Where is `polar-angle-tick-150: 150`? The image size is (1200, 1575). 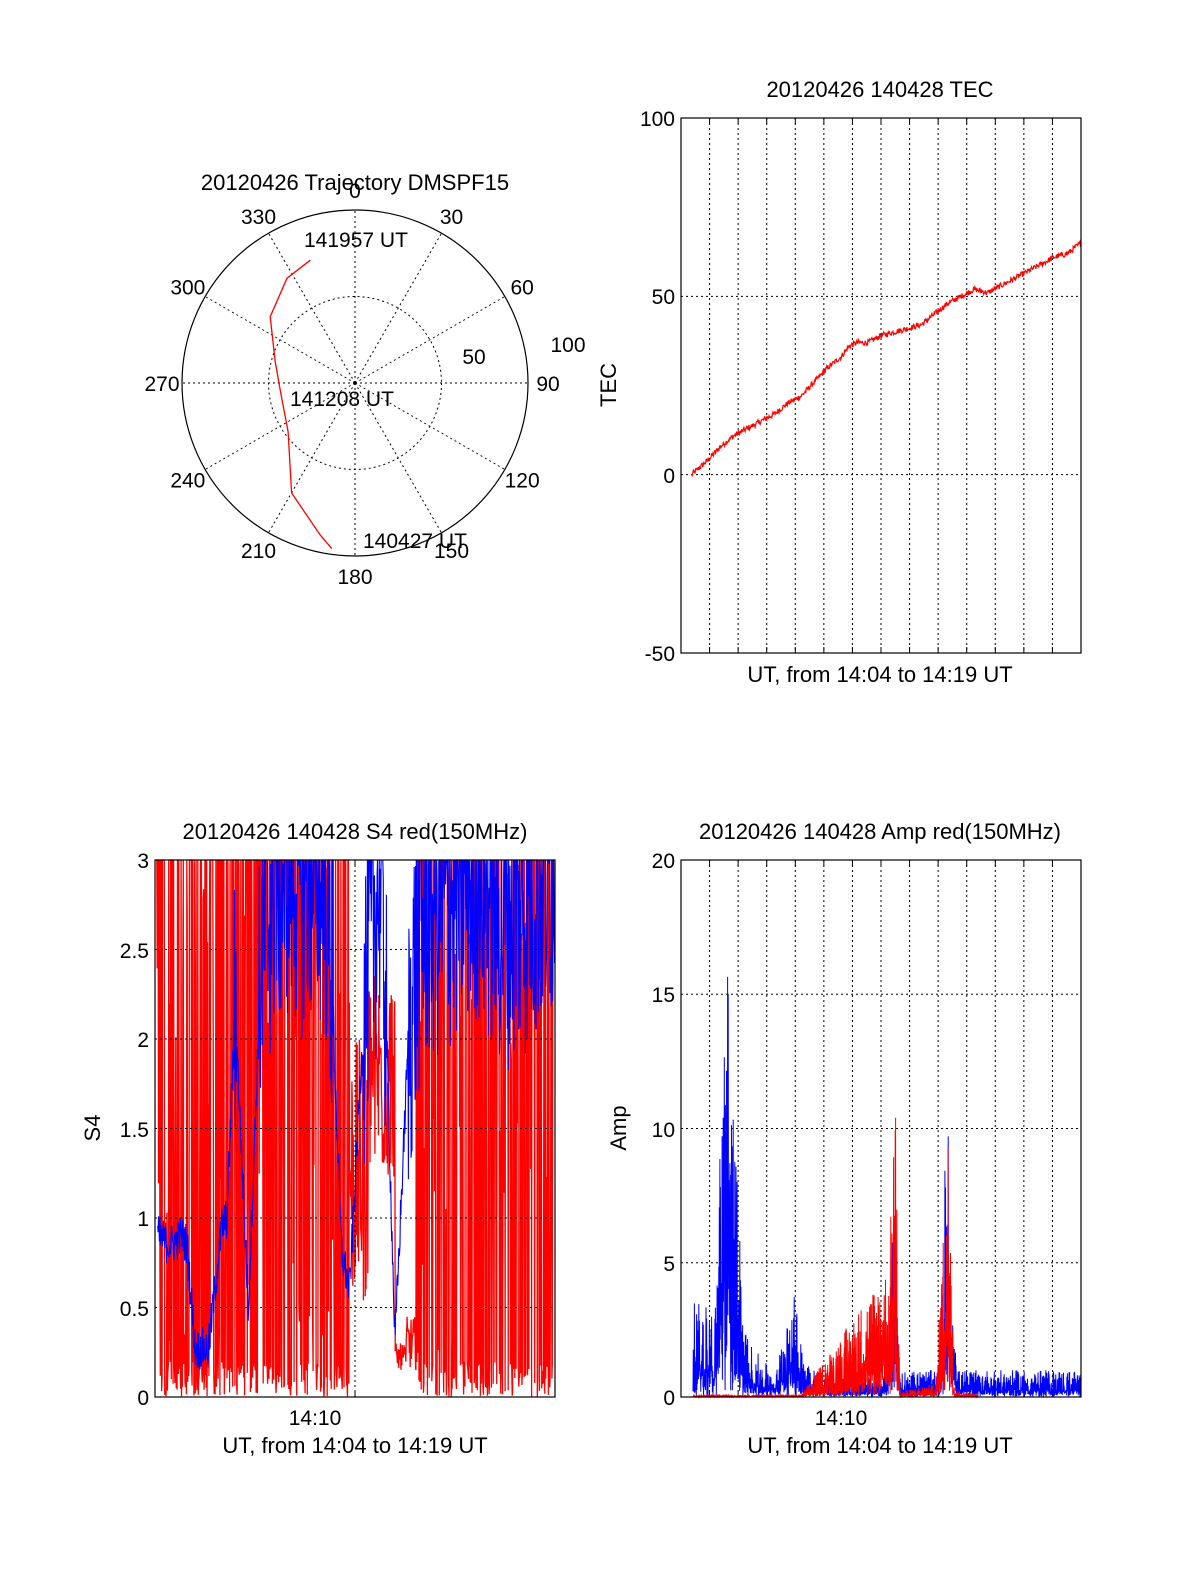
polar-angle-tick-150: 150 is located at coordinates (451, 551).